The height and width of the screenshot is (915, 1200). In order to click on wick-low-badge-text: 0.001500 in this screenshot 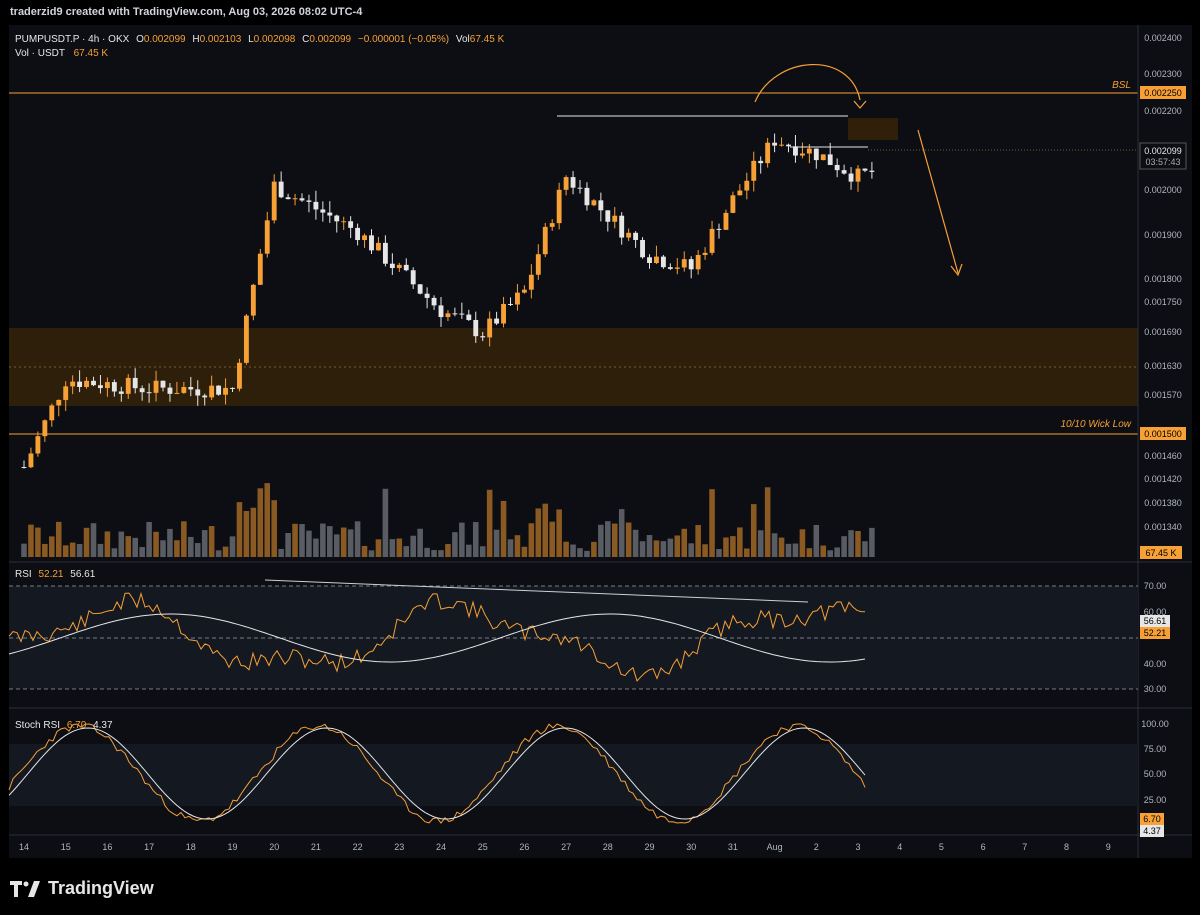, I will do `click(1163, 434)`.